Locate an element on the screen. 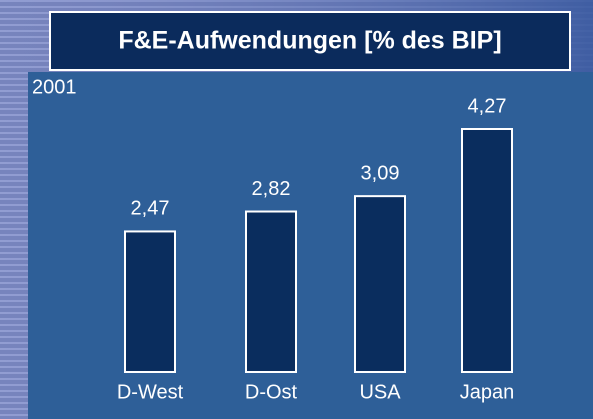 The height and width of the screenshot is (419, 593). value-label: 2,47 is located at coordinates (150, 209).